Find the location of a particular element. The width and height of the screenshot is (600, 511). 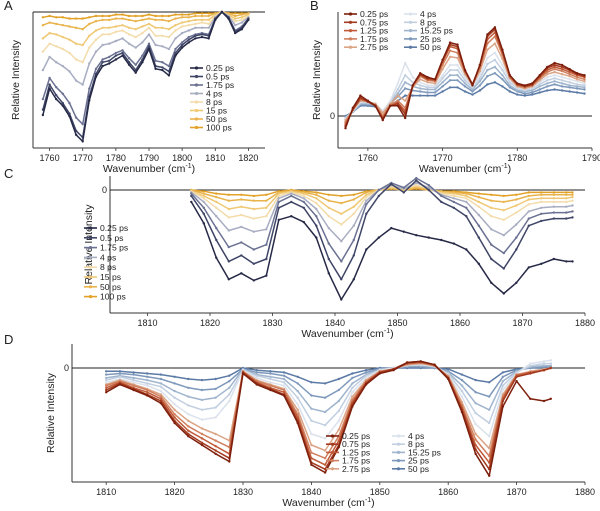

x-axis-label-sup: -1 is located at coordinates (387, 331).